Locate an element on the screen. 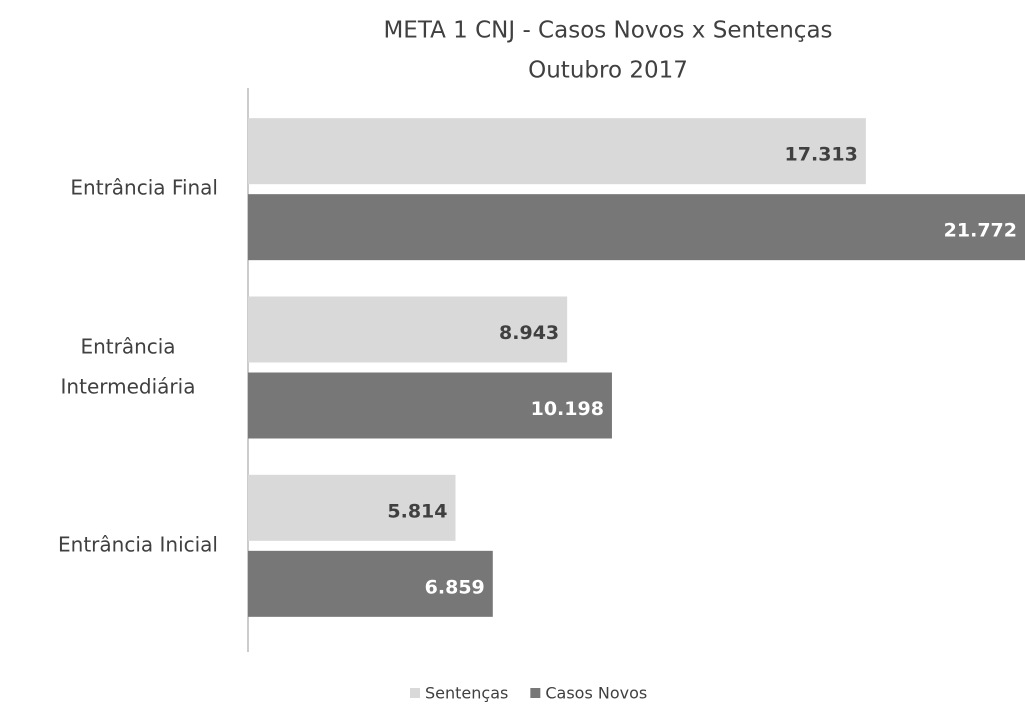 This screenshot has width=1025, height=709. value-label: 21.772 is located at coordinates (980, 231).